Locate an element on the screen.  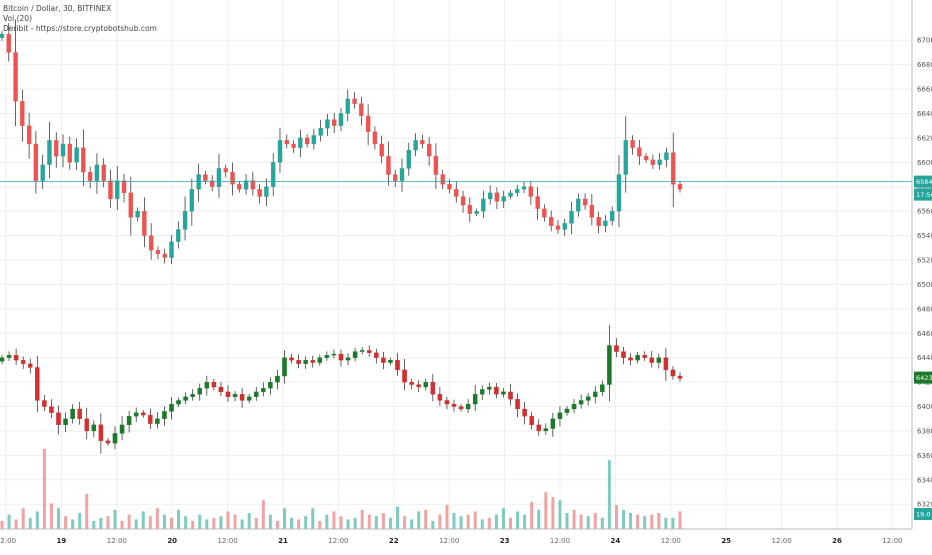
y-tick-label: 6680.0 is located at coordinates (924, 65).